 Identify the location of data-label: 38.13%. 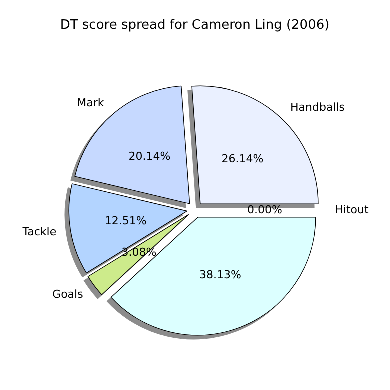
(221, 275).